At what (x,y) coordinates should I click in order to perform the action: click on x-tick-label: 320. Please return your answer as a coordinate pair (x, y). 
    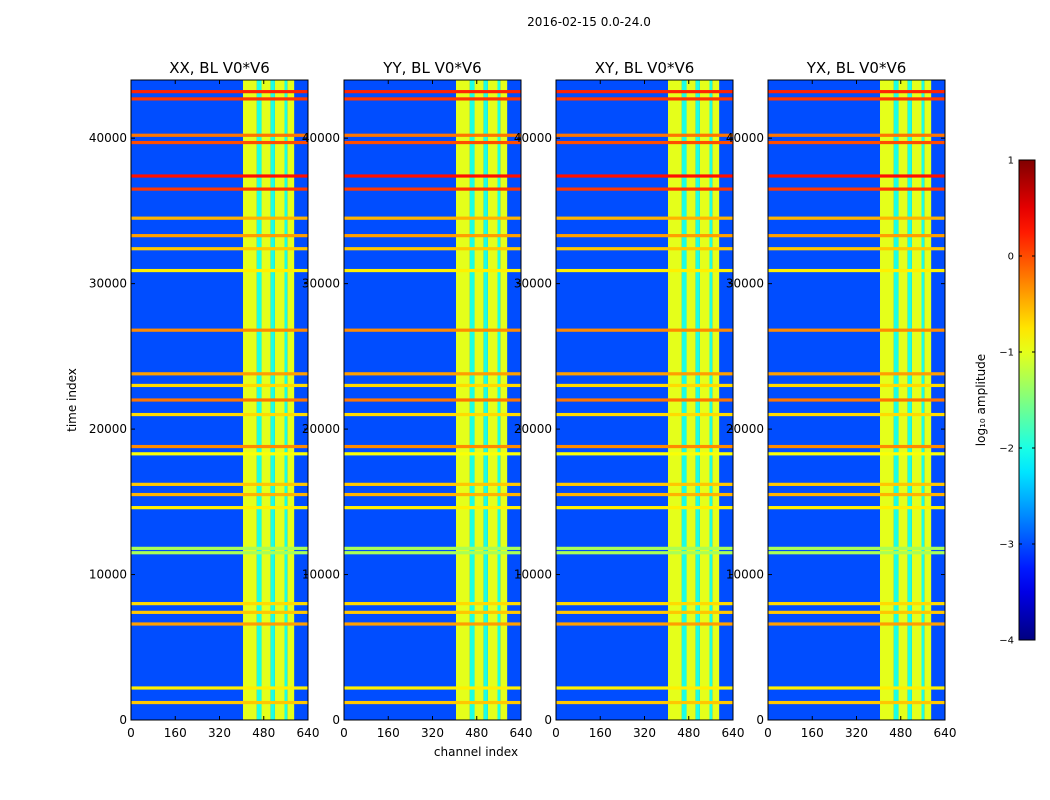
    Looking at the image, I should click on (219, 733).